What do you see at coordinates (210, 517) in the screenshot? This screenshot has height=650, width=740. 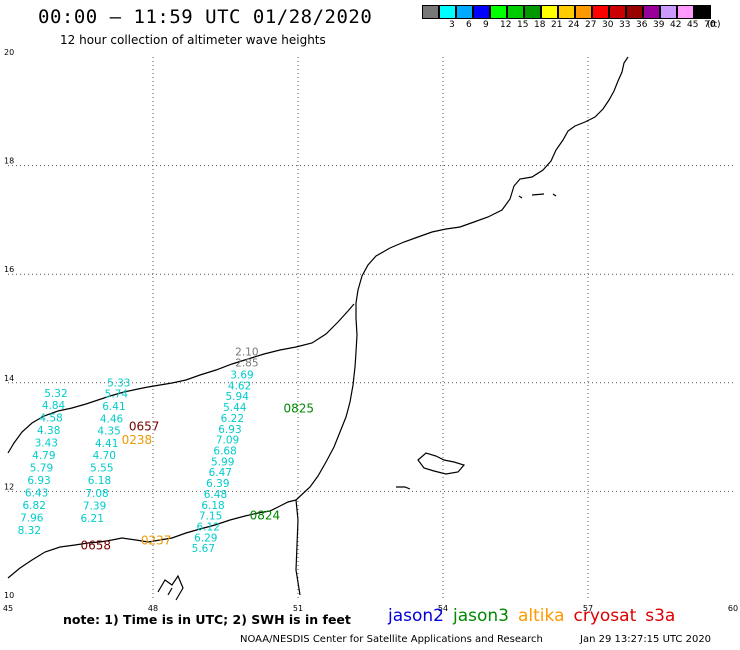 I see `wave-height-label: 7.15` at bounding box center [210, 517].